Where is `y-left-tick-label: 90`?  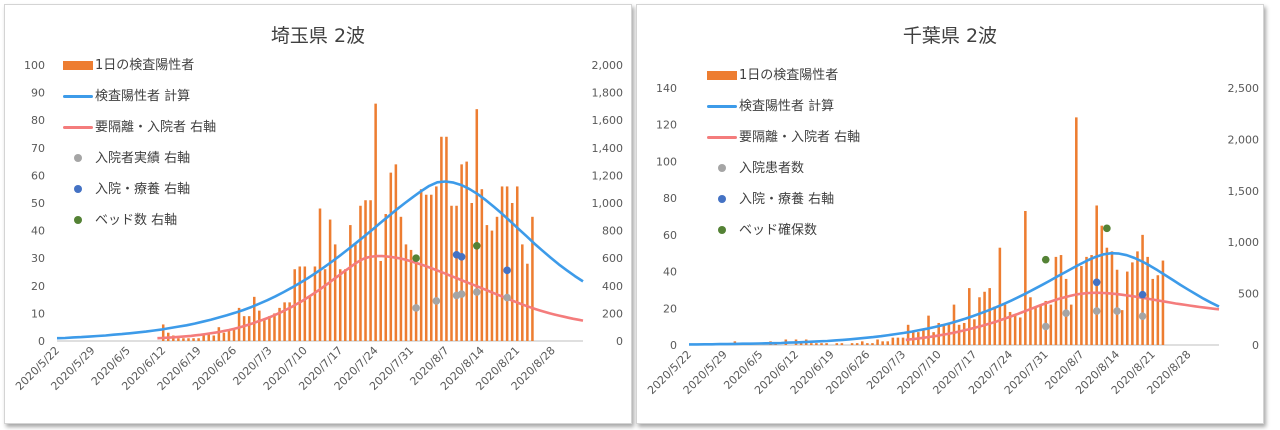 y-left-tick-label: 90 is located at coordinates (38, 93).